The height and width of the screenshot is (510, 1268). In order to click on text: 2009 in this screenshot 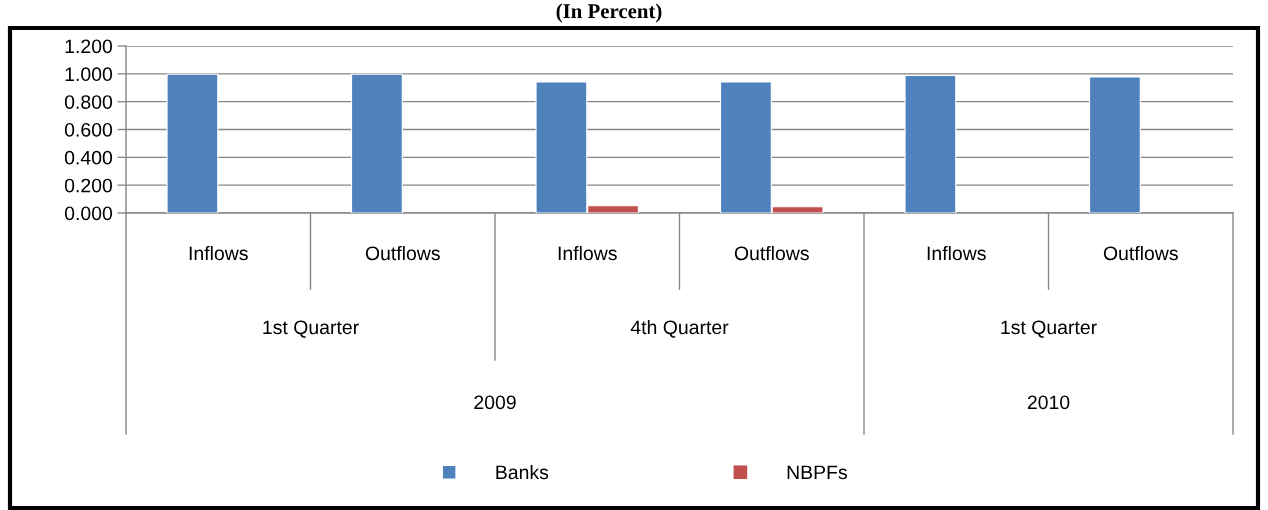, I will do `click(495, 402)`.